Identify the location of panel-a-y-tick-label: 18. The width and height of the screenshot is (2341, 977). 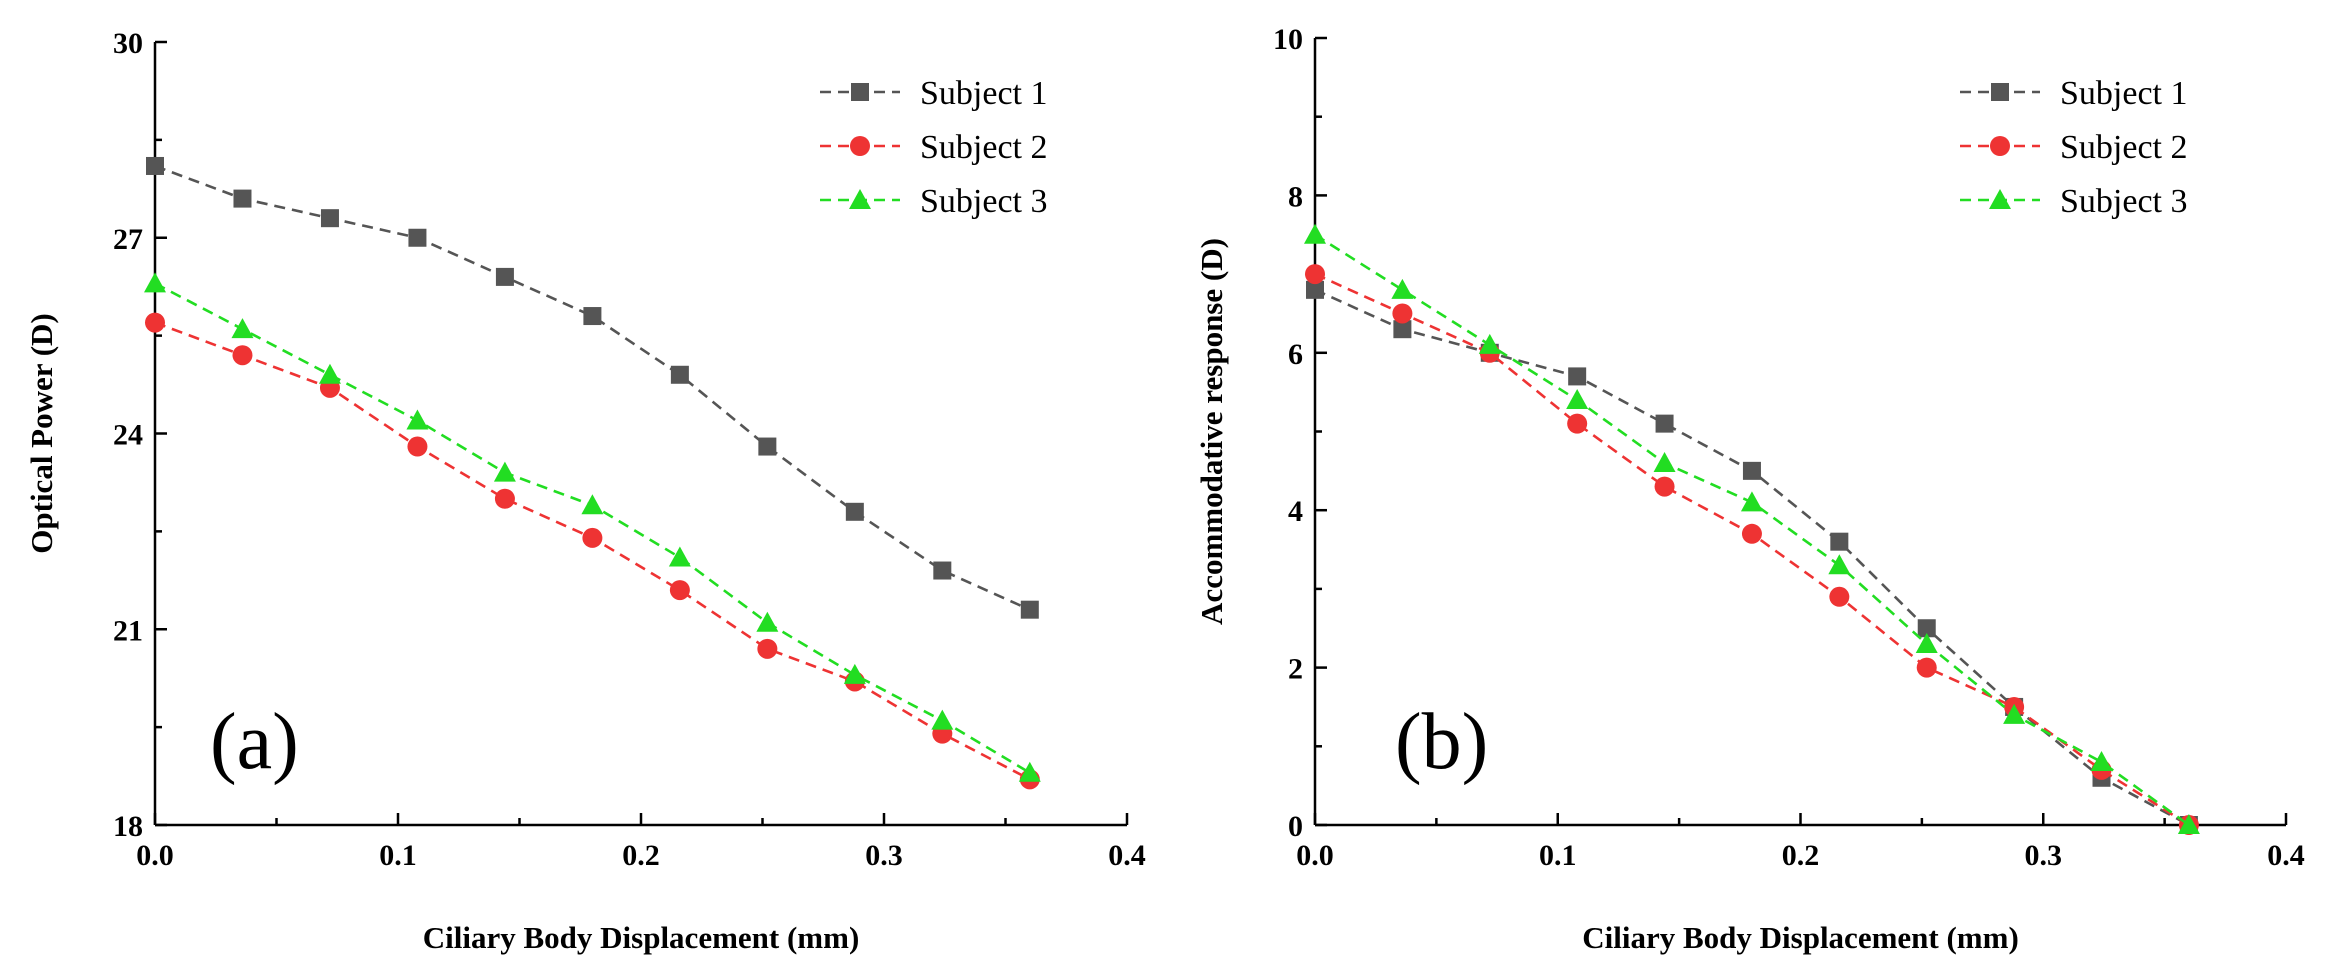
(128, 826).